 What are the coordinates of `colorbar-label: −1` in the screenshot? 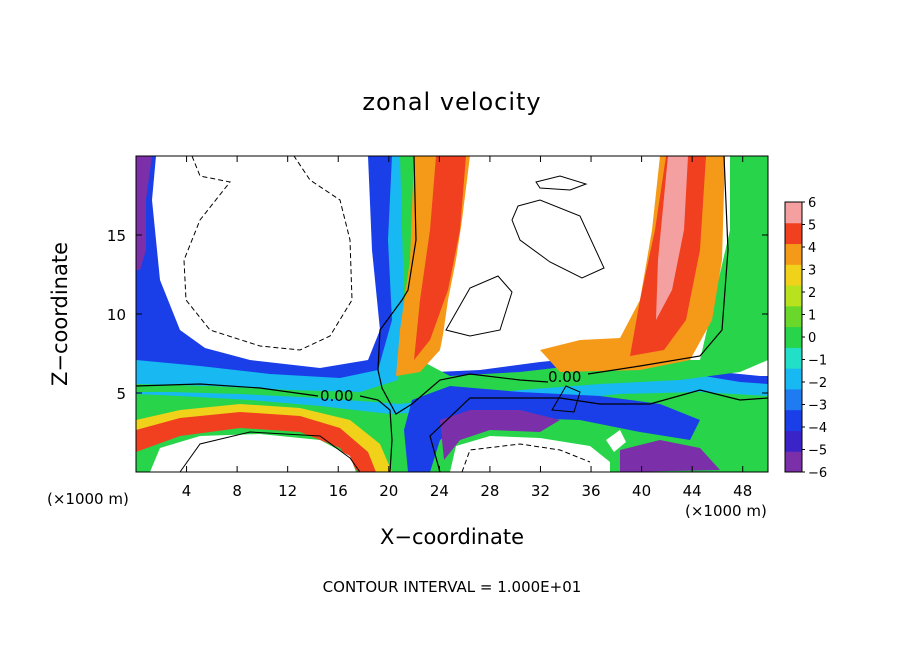 It's located at (817, 361).